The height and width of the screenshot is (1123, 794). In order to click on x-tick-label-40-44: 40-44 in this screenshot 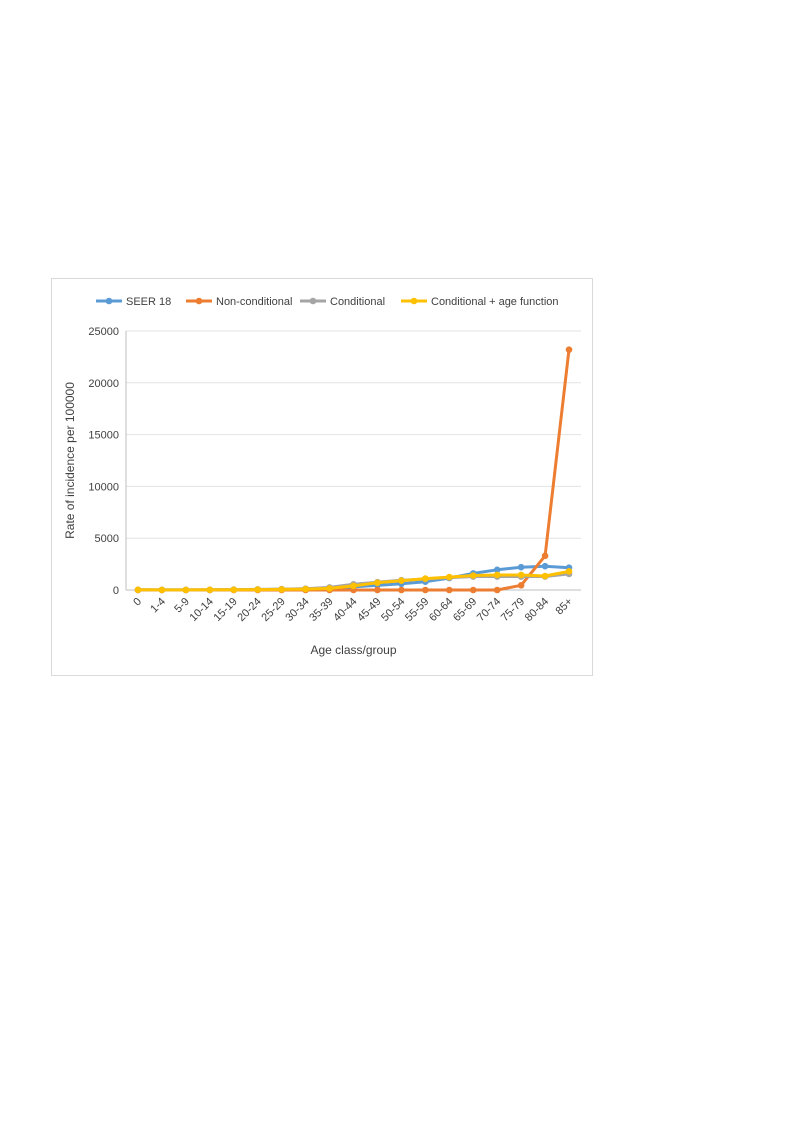, I will do `click(345, 610)`.